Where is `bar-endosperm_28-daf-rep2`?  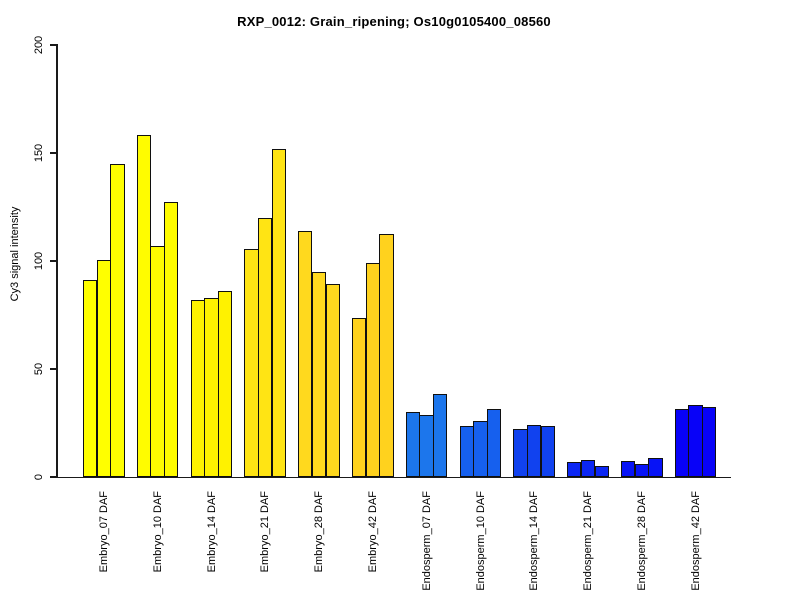
bar-endosperm_28-daf-rep2 is located at coordinates (641, 470).